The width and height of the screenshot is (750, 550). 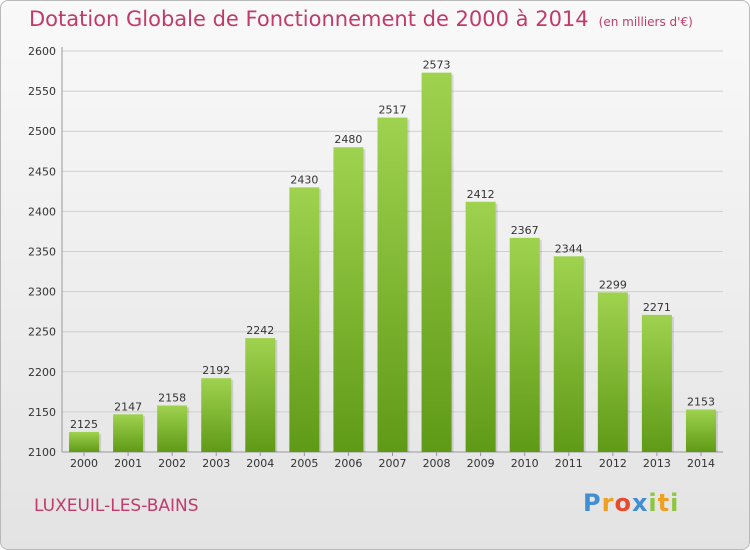 I want to click on proxiti-logo: Proxiti, so click(x=631, y=503).